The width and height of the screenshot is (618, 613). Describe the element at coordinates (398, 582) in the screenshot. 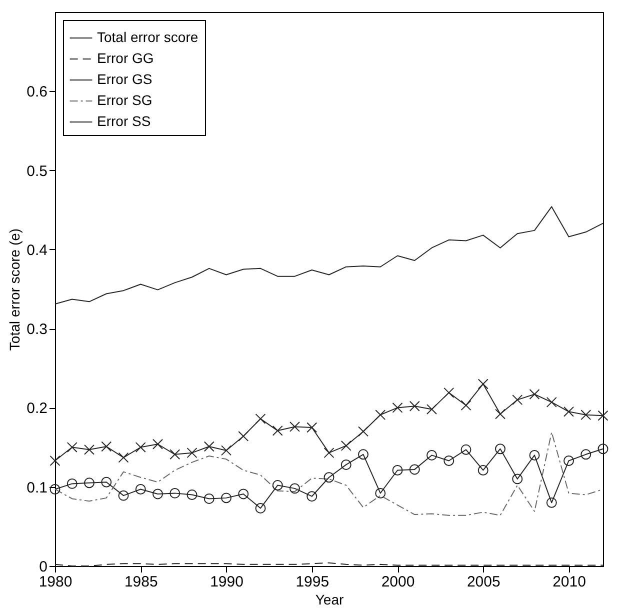

I see `x-tick-label: 2000` at that location.